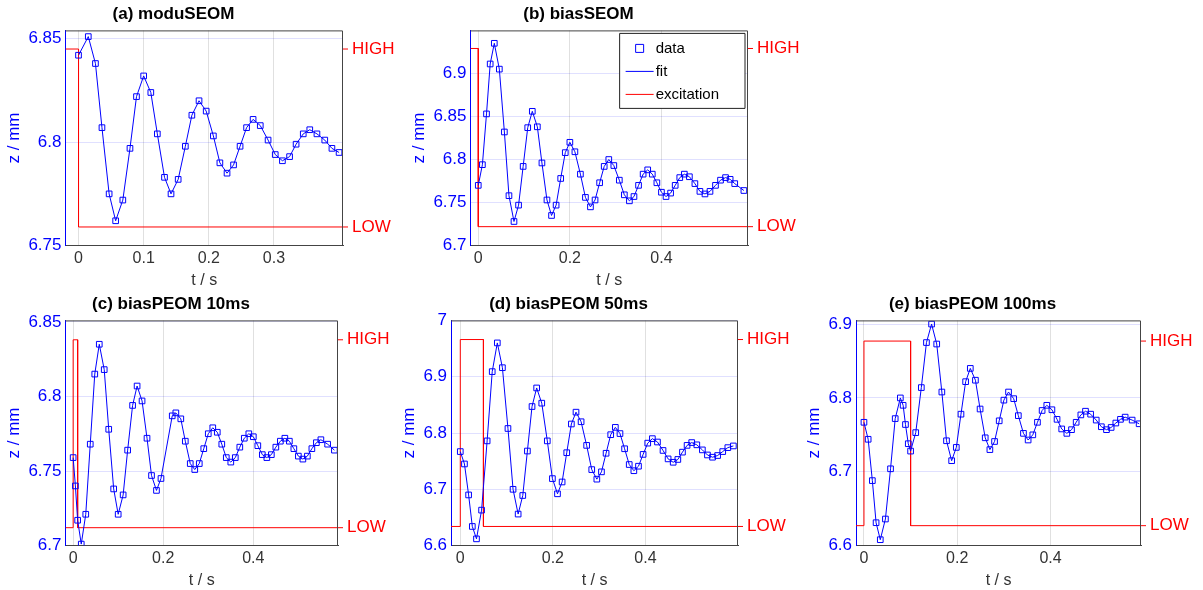 The image size is (1203, 590). Describe the element at coordinates (173, 13) in the screenshot. I see `chart-title: (a) moduSEOM` at that location.